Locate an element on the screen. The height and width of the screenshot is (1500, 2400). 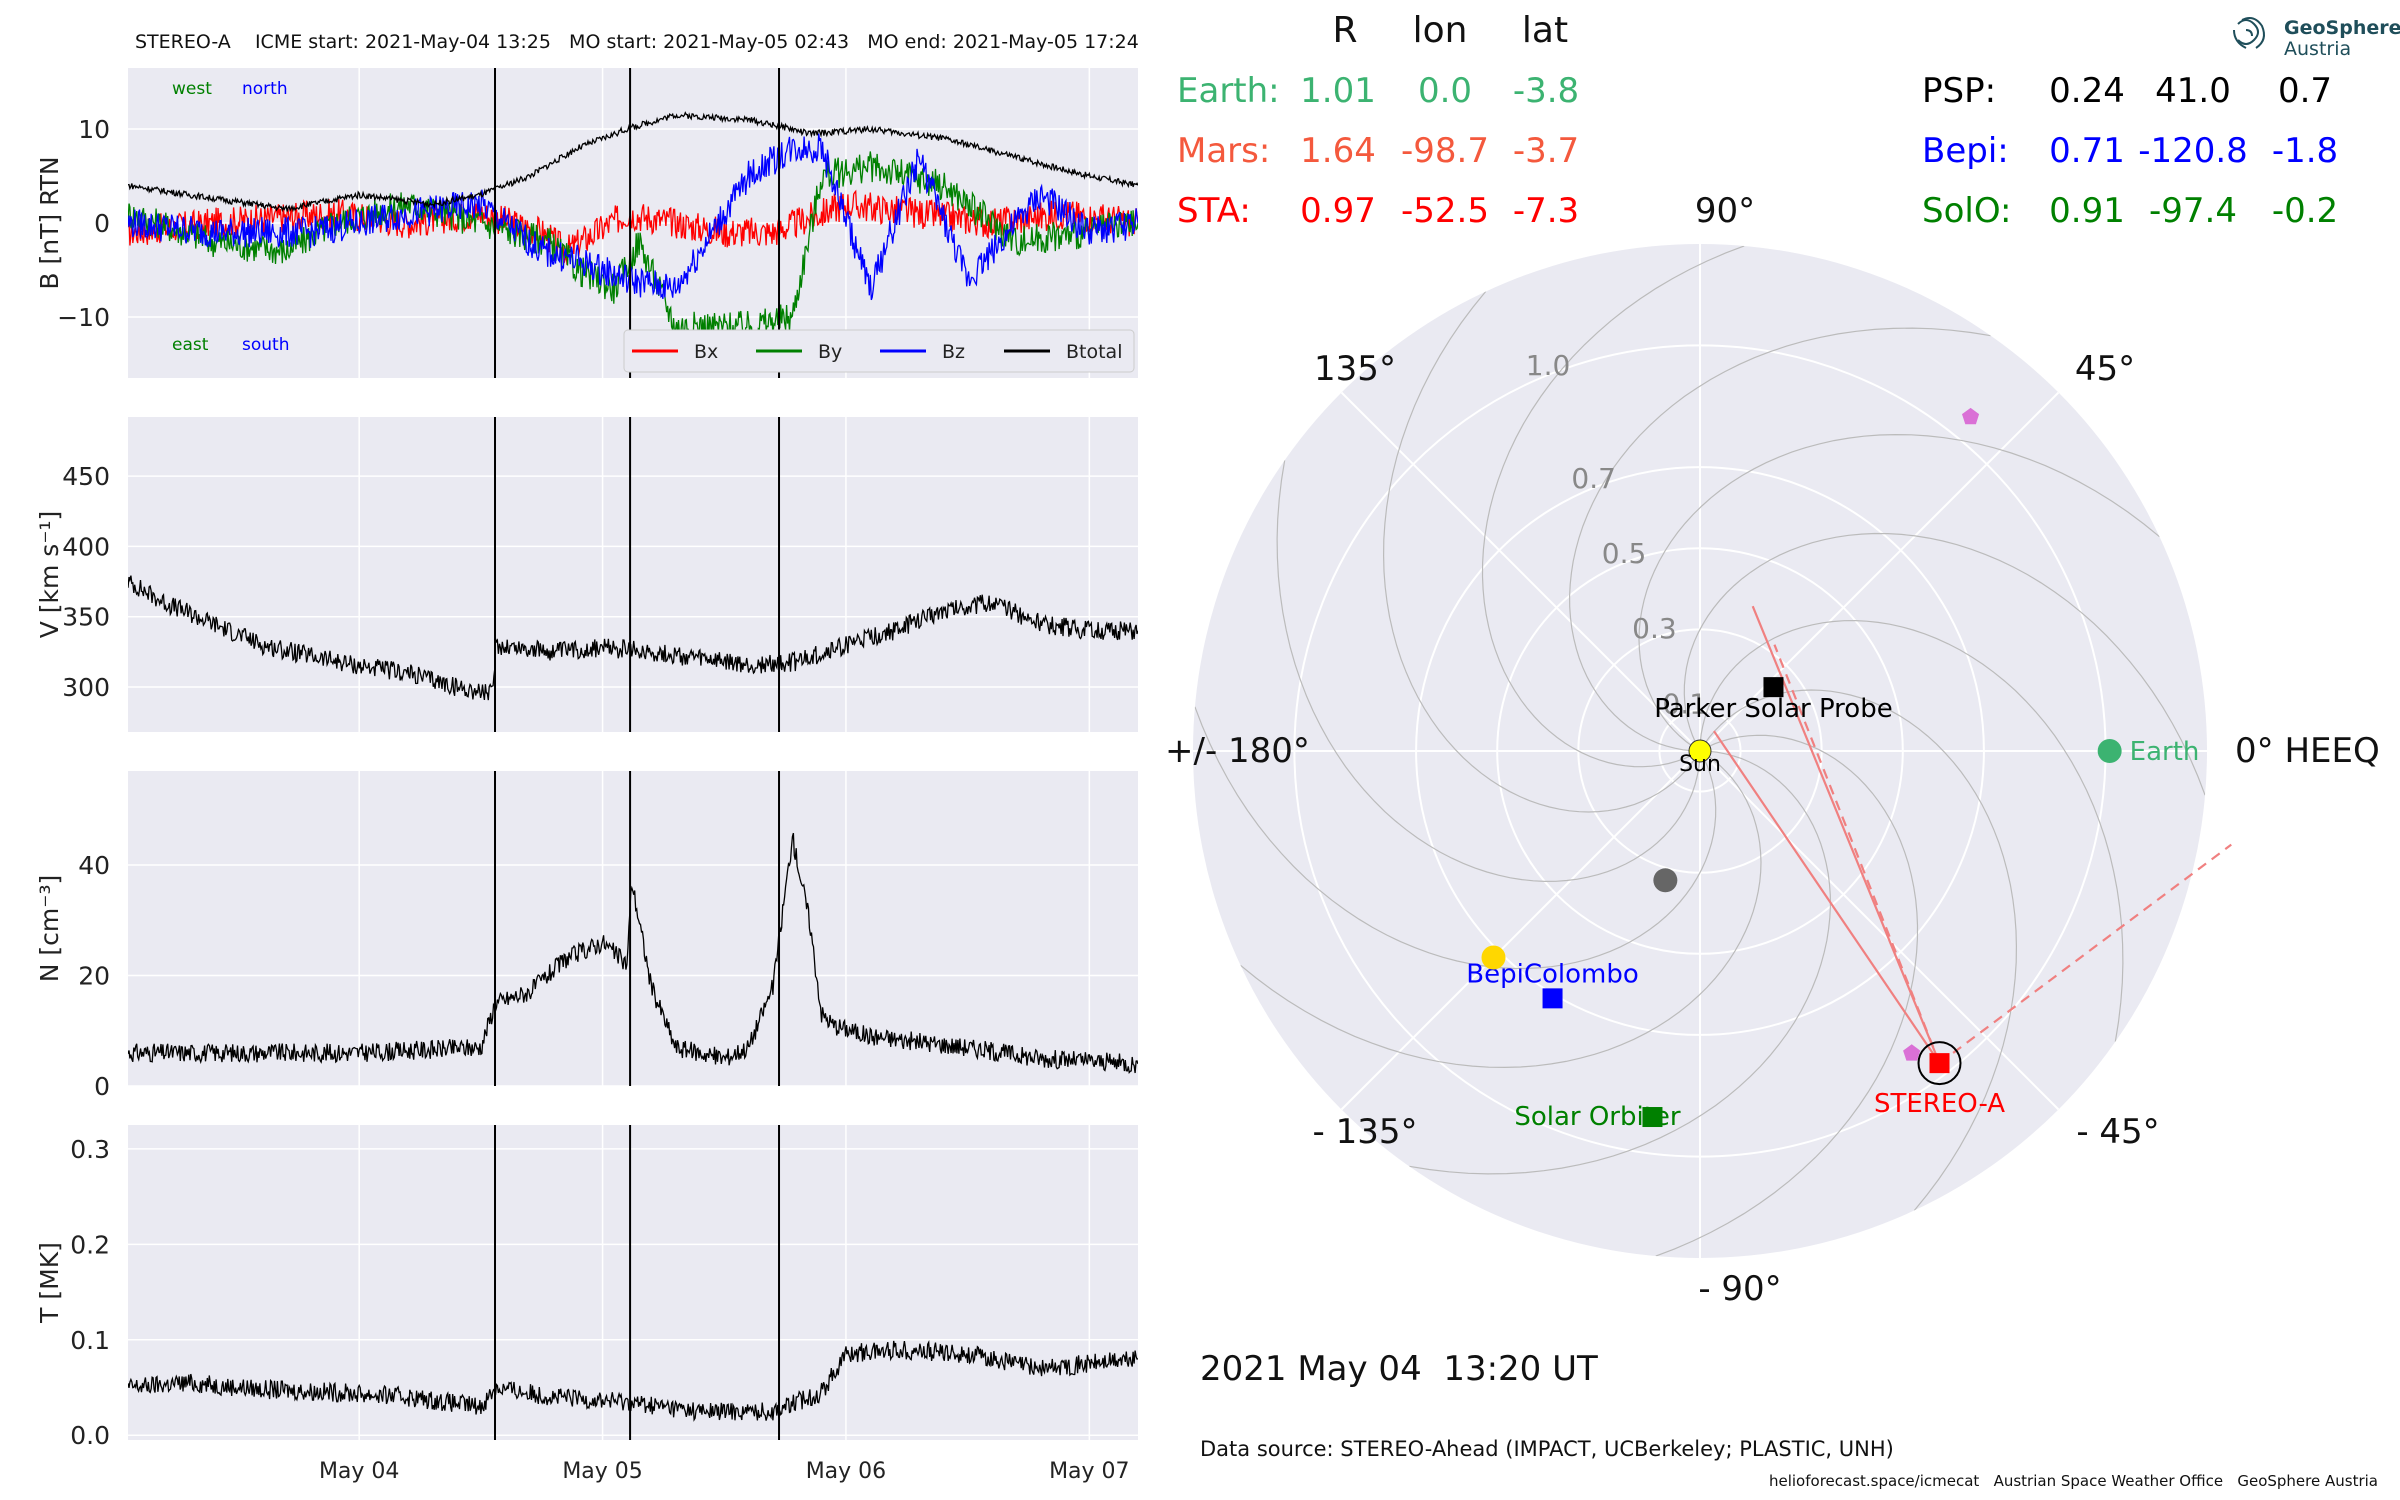
ytick-label: 400 is located at coordinates (86, 546).